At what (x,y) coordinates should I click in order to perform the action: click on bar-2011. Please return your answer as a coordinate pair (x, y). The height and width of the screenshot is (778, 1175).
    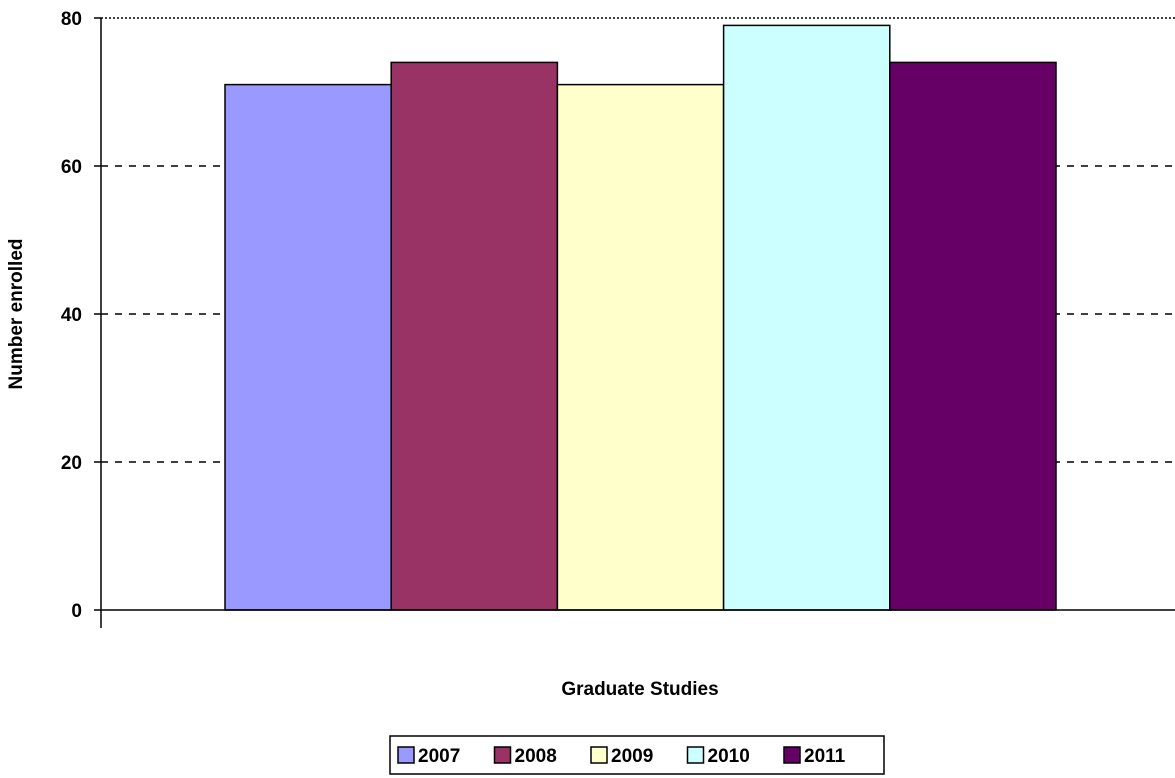
    Looking at the image, I should click on (973, 336).